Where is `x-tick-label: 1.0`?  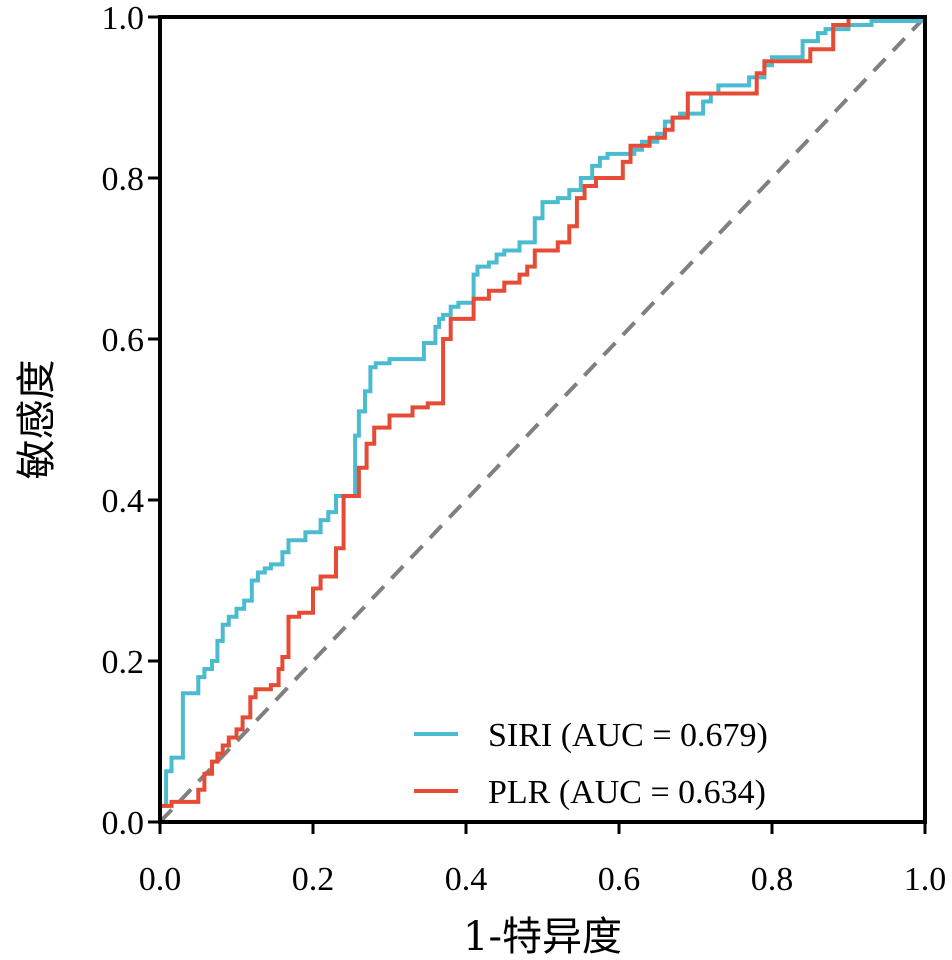 x-tick-label: 1.0 is located at coordinates (925, 879).